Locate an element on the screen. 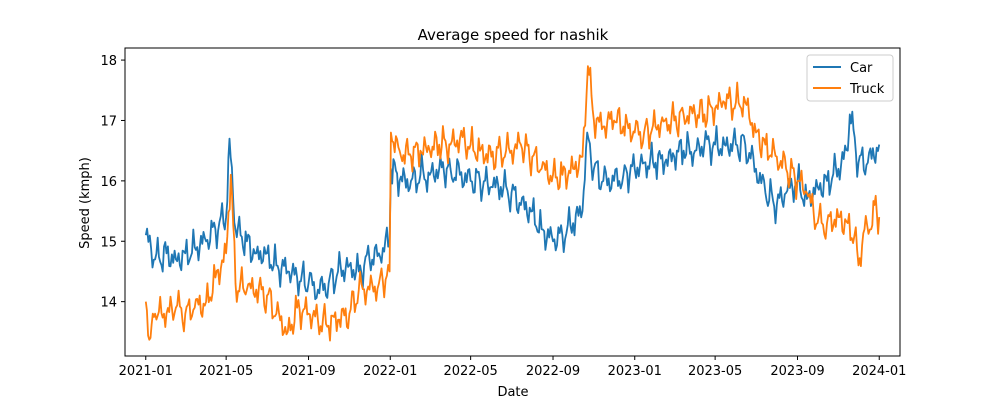 The width and height of the screenshot is (1000, 400). y-tick-label: 16 is located at coordinates (108, 182).